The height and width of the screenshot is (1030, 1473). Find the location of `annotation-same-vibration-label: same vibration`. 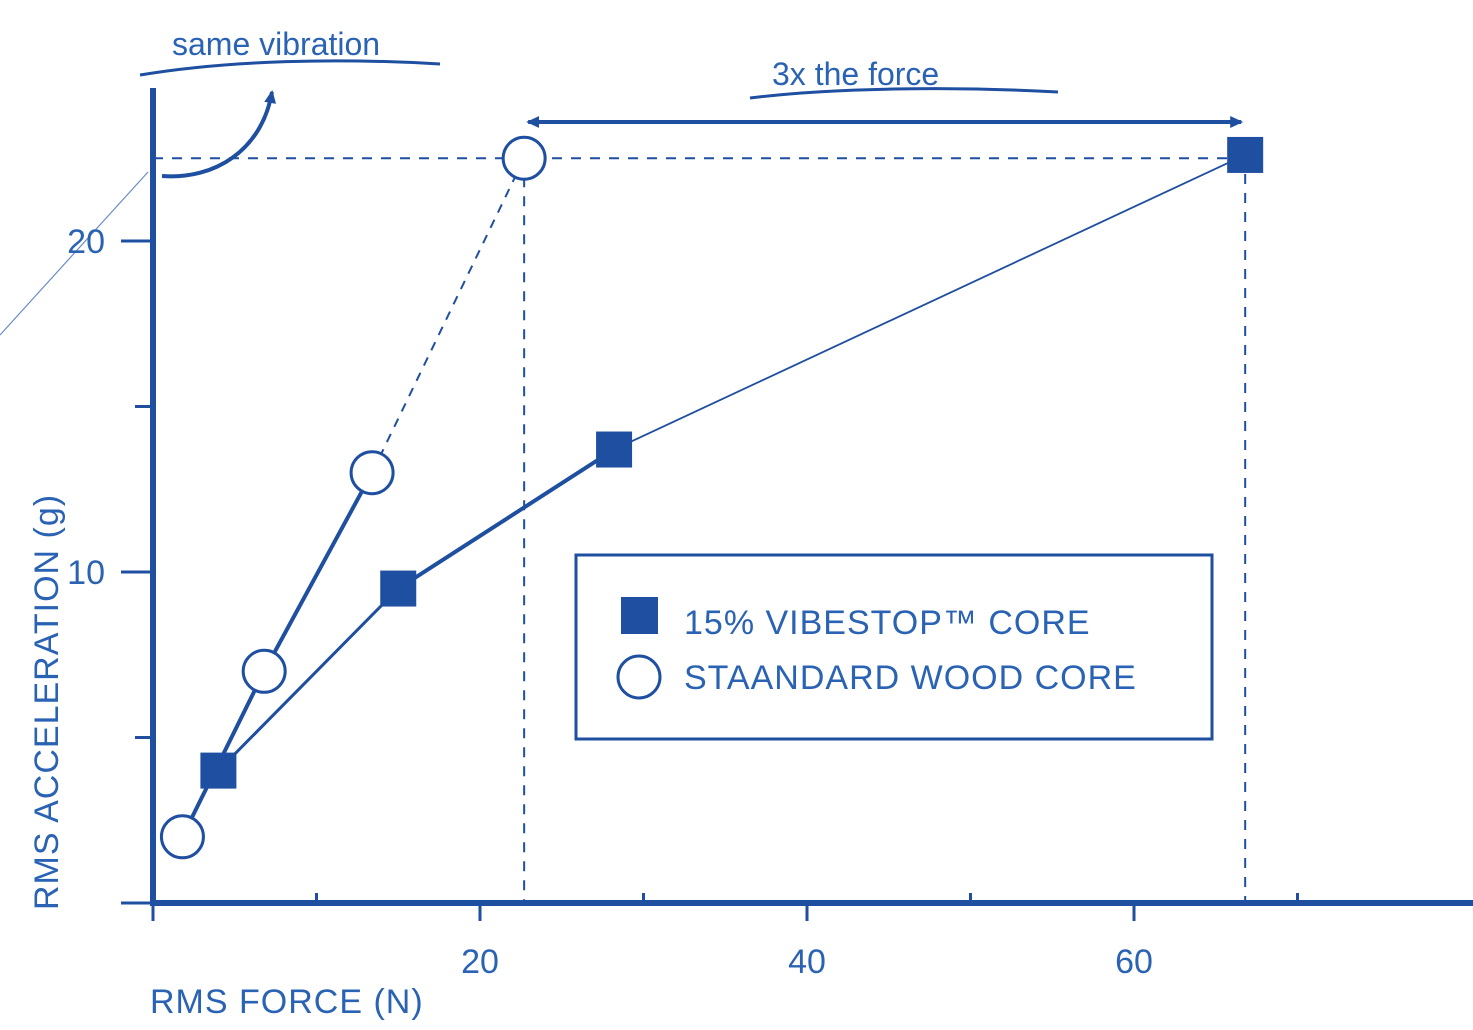

annotation-same-vibration-label: same vibration is located at coordinates (276, 44).